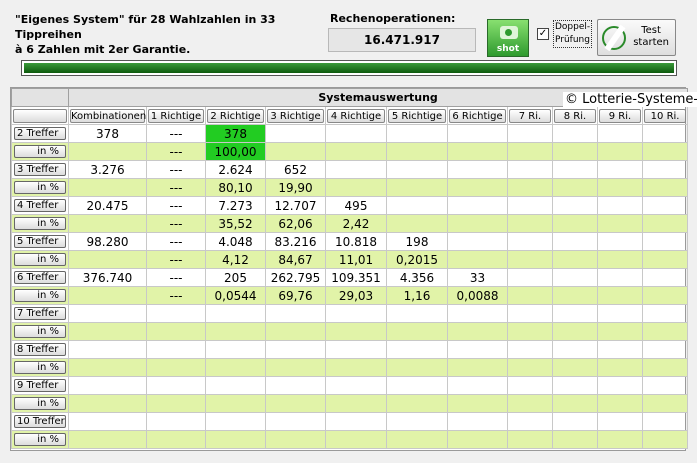 This screenshot has height=463, width=697. I want to click on row-label-button: 3 Treffer, so click(40, 169).